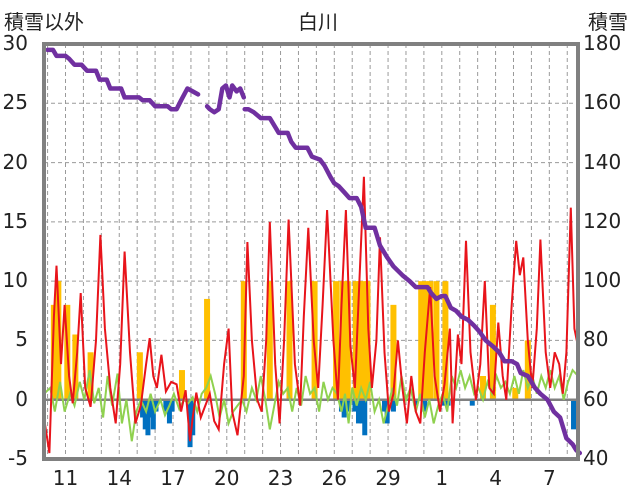 Image resolution: width=636 pixels, height=501 pixels. What do you see at coordinates (15, 220) in the screenshot?
I see `left-tick-label: 15` at bounding box center [15, 220].